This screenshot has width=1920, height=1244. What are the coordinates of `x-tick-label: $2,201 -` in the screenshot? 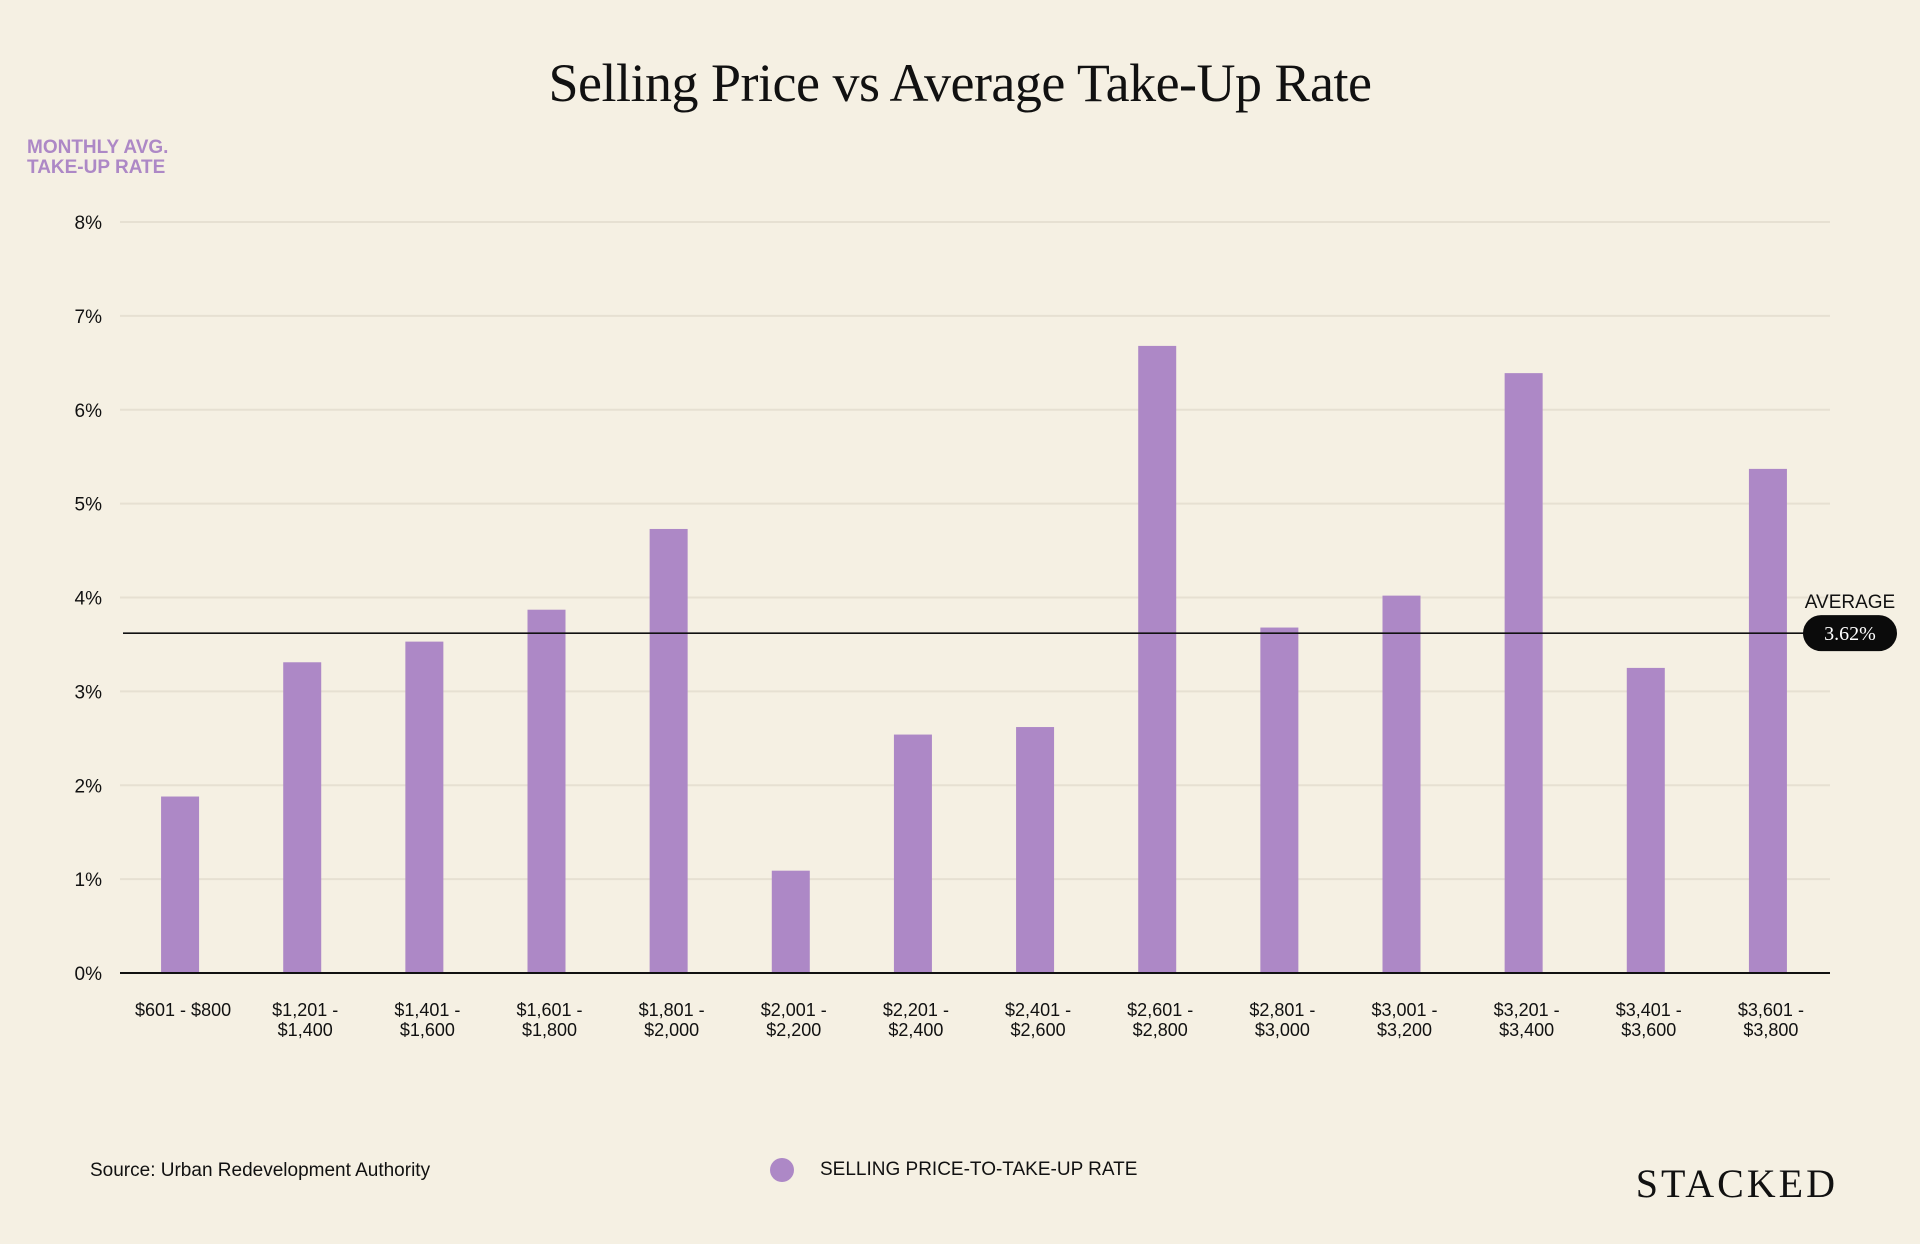 It's located at (916, 1010).